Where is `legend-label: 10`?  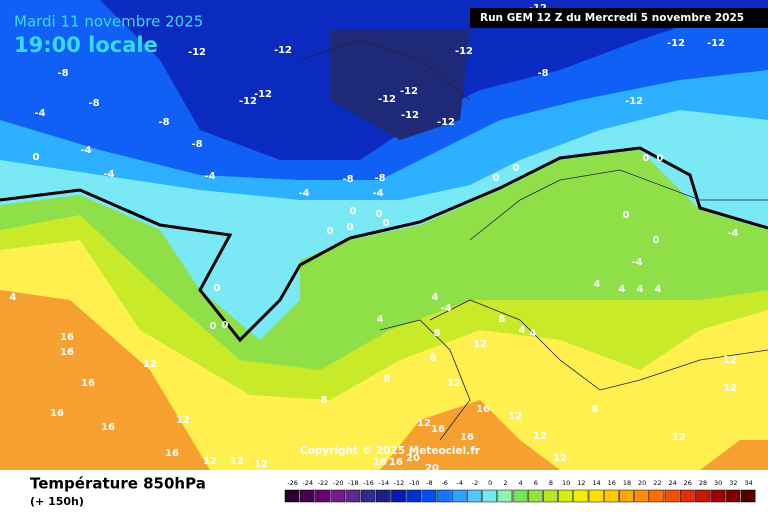
legend-label: 10 is located at coordinates (566, 483).